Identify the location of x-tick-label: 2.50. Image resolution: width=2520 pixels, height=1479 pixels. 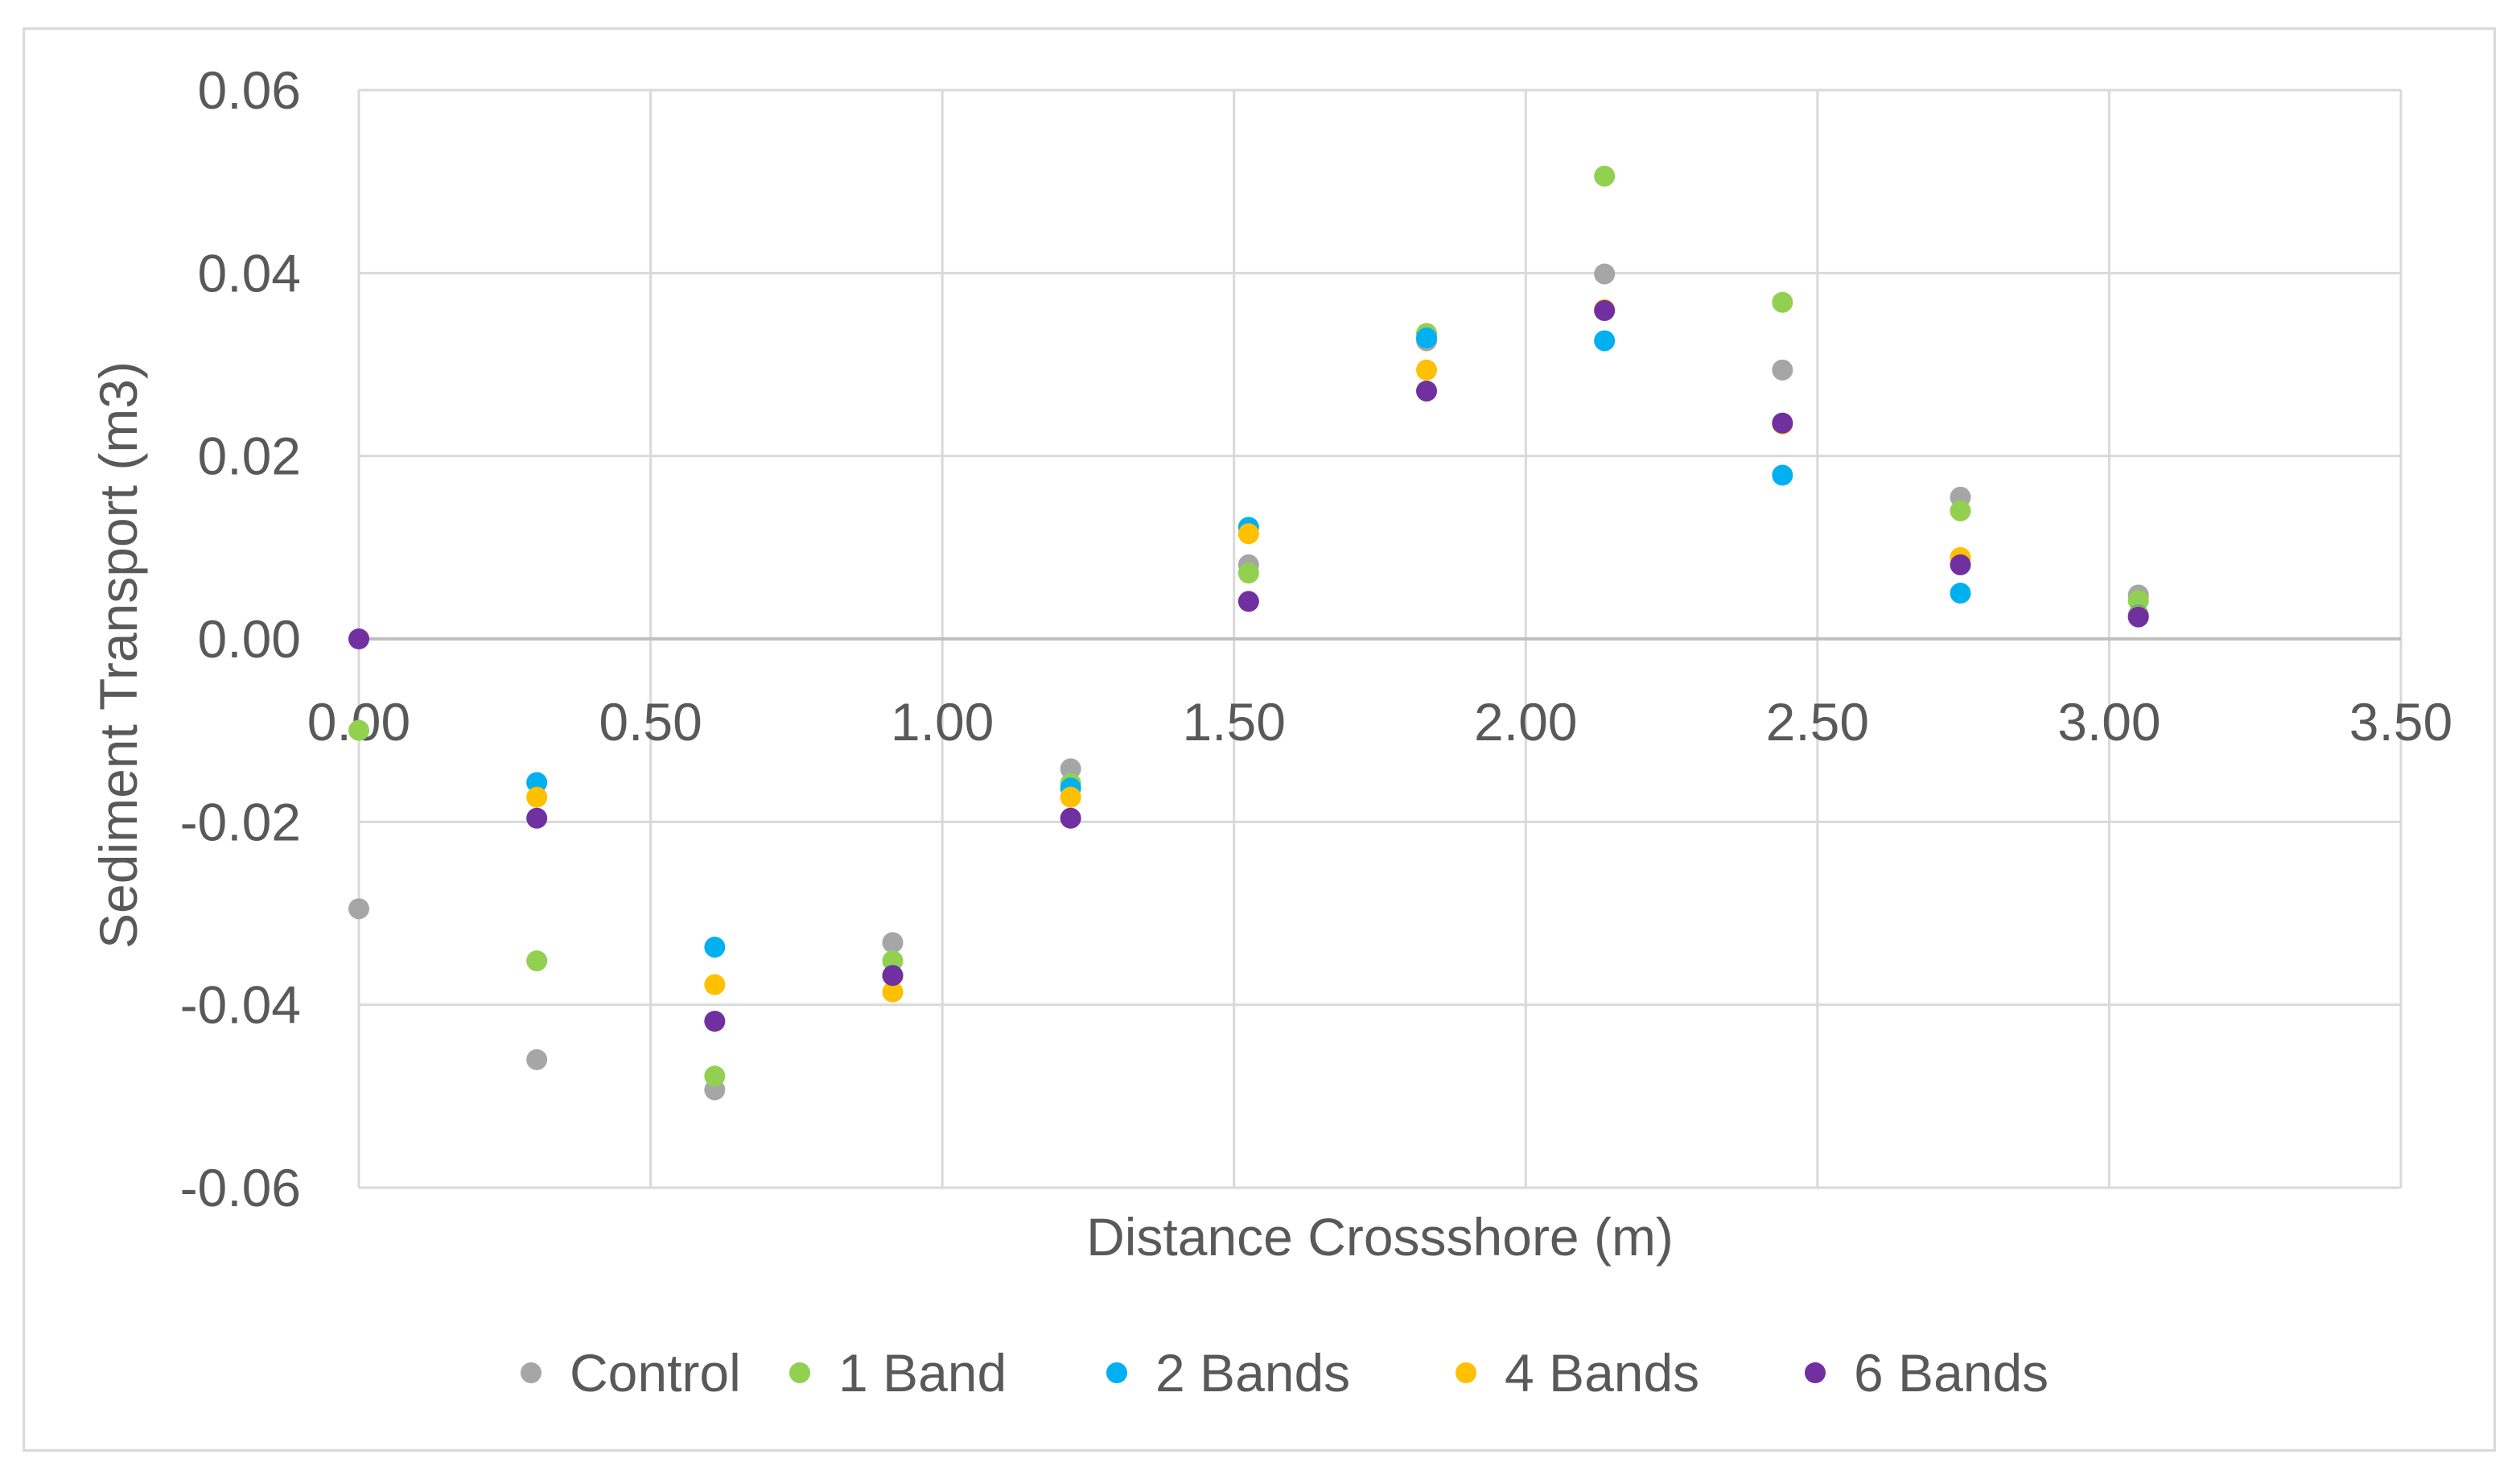
(1818, 722).